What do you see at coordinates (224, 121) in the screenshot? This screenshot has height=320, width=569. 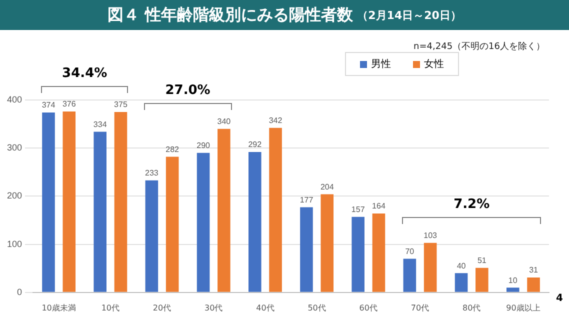 I see `data-label: 340` at bounding box center [224, 121].